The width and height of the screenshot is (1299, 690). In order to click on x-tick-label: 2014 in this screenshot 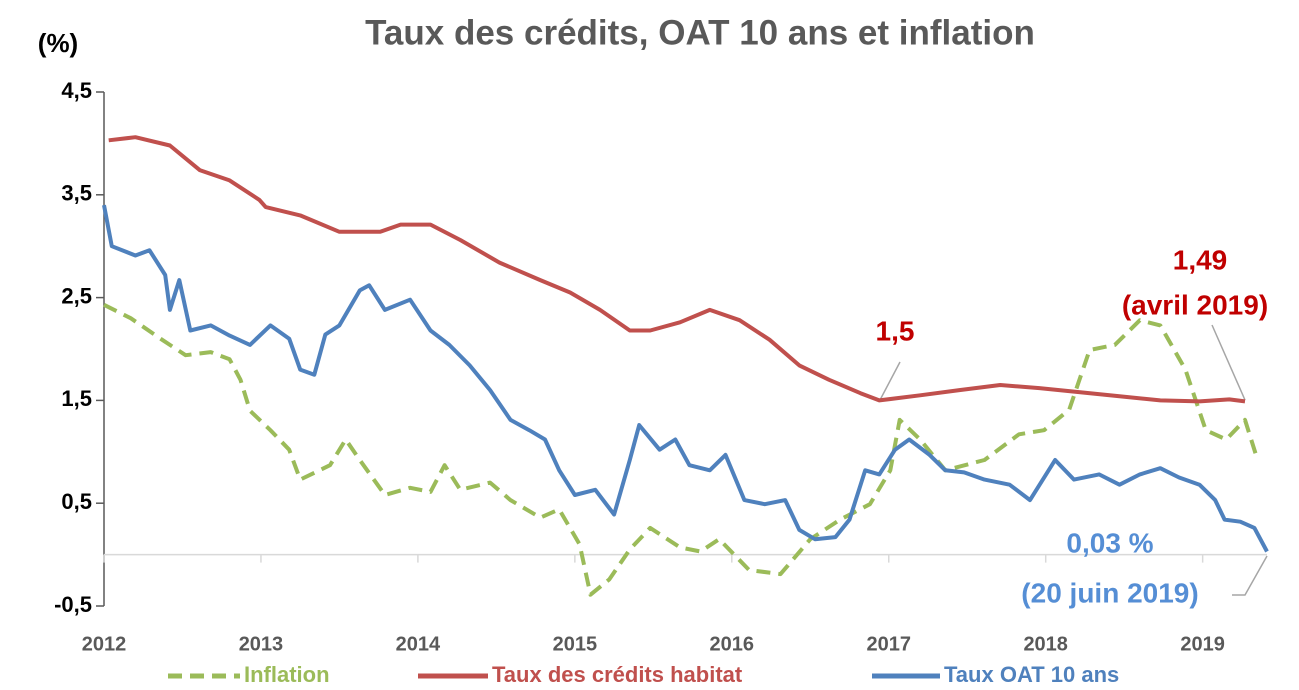, I will do `click(418, 644)`.